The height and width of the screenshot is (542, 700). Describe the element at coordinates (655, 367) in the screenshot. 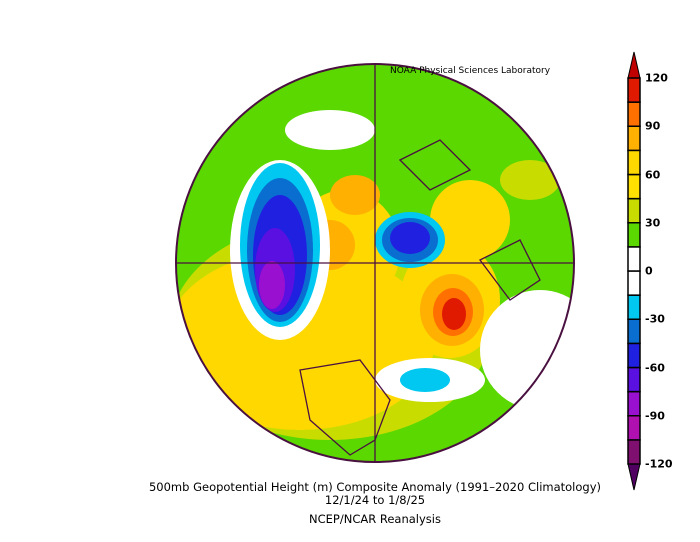

I see `colorbar-tick-label: -60` at that location.